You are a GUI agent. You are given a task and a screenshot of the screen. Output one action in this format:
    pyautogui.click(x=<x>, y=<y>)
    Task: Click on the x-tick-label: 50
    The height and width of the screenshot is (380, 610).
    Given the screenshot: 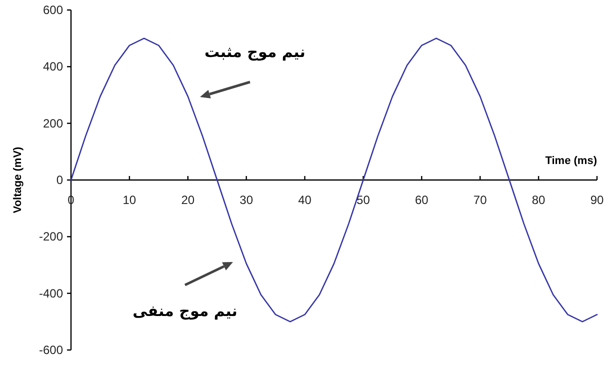 What is the action you would take?
    pyautogui.click(x=363, y=200)
    